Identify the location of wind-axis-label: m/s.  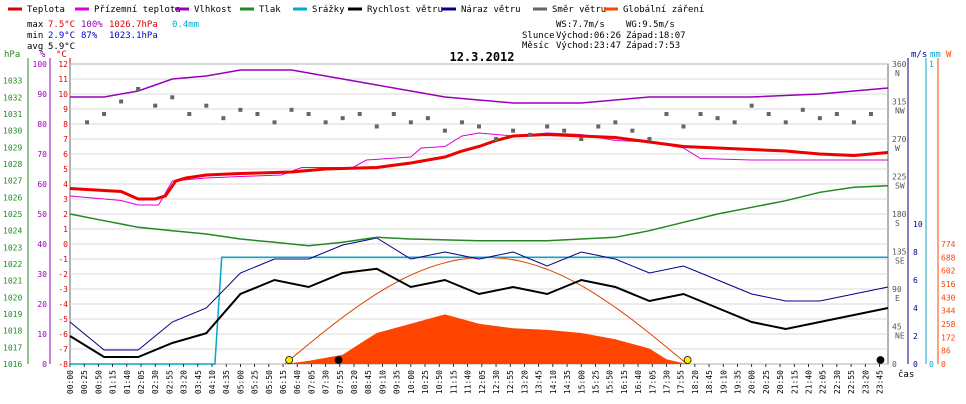
(919, 55).